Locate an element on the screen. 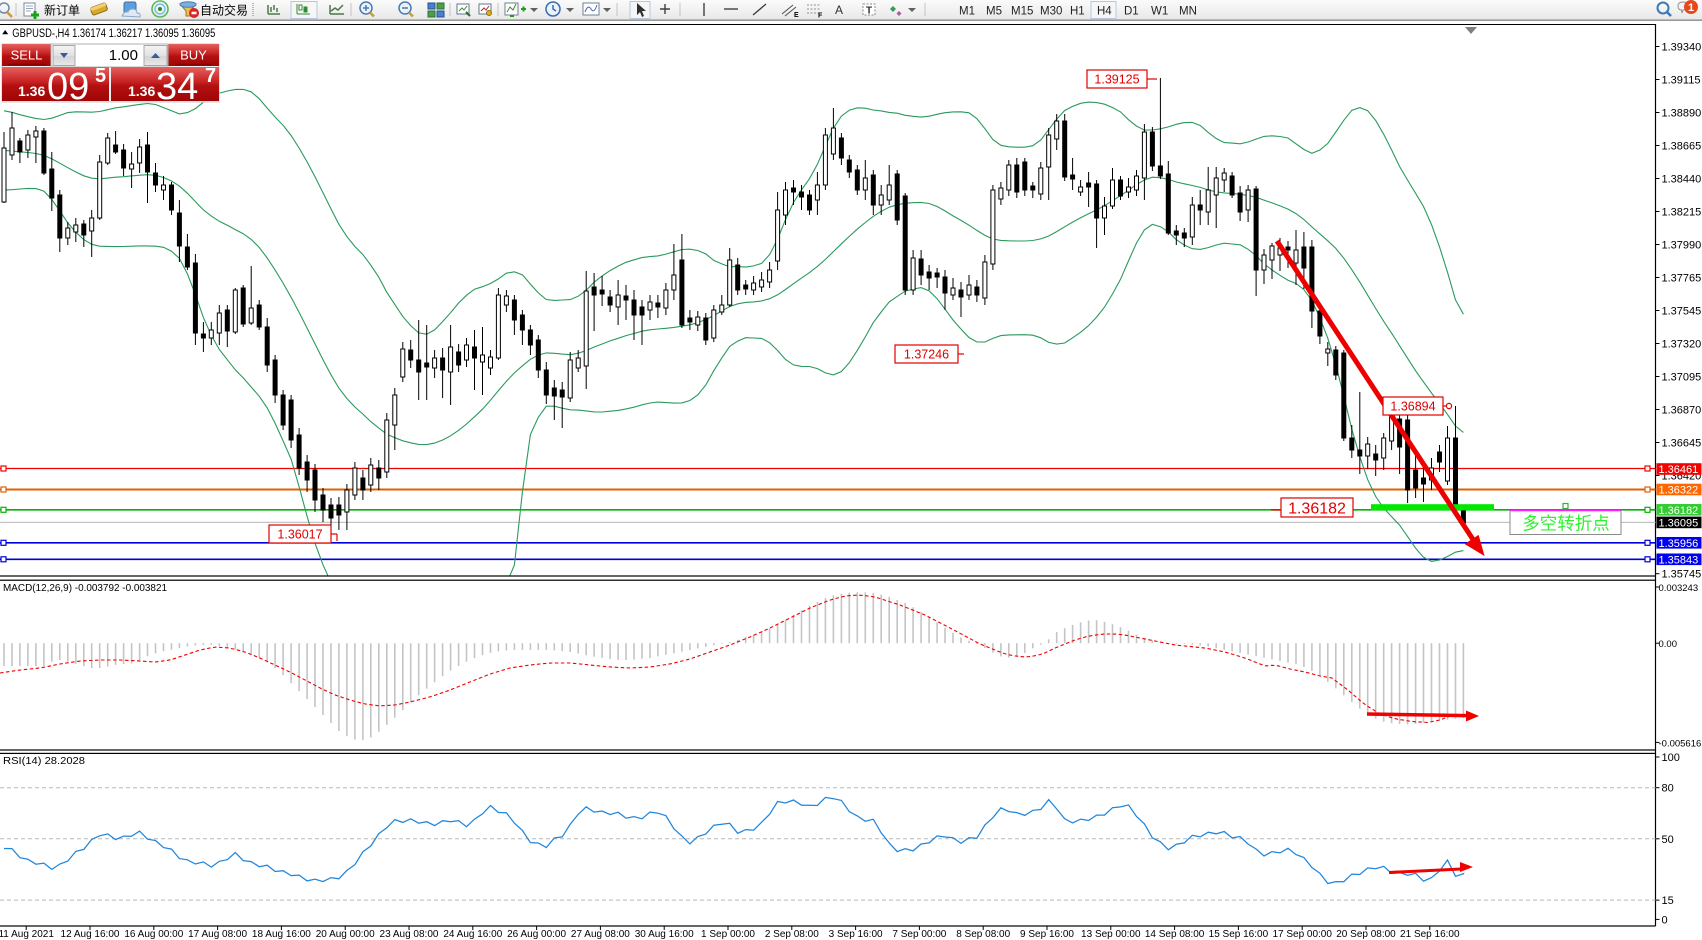 This screenshot has width=1702, height=940. svg-text: E is located at coordinates (796, 15).